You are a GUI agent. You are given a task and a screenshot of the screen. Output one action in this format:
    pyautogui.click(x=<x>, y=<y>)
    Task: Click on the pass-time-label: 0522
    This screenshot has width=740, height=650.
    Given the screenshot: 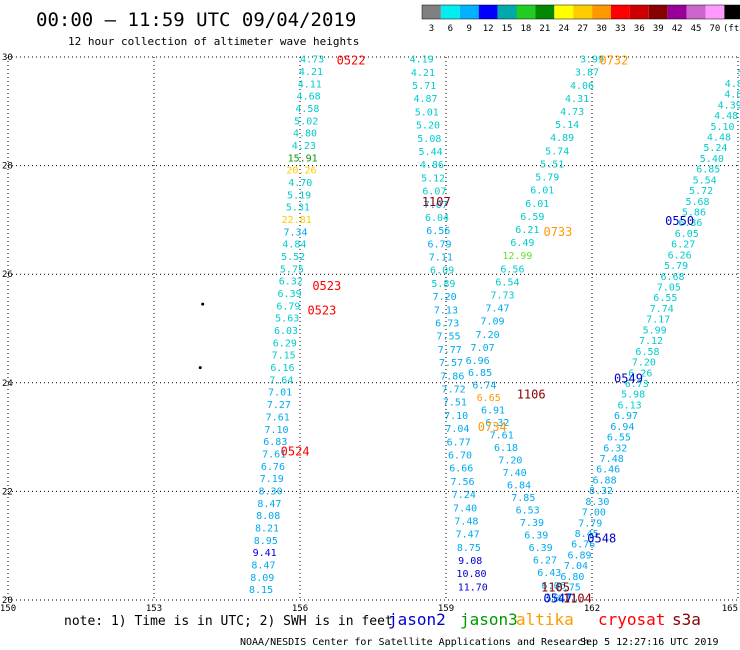 What is the action you would take?
    pyautogui.click(x=351, y=61)
    